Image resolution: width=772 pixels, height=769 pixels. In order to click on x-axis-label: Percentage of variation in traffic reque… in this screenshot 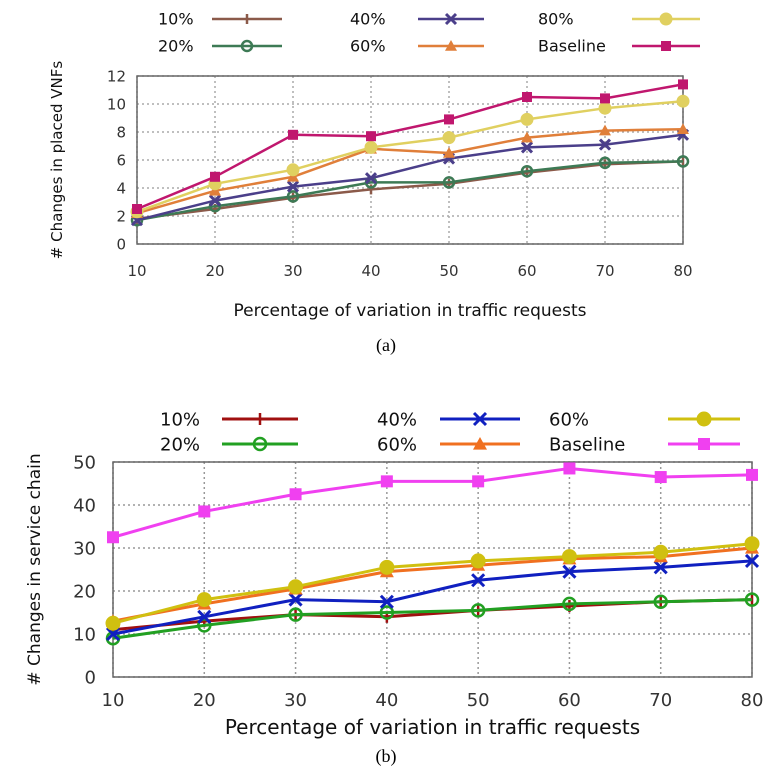, I will do `click(409, 311)`.